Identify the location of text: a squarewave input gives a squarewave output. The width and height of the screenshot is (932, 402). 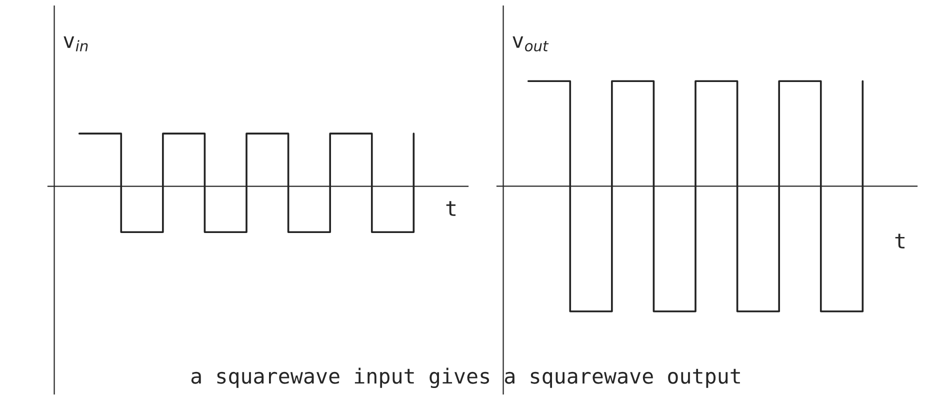
(465, 378).